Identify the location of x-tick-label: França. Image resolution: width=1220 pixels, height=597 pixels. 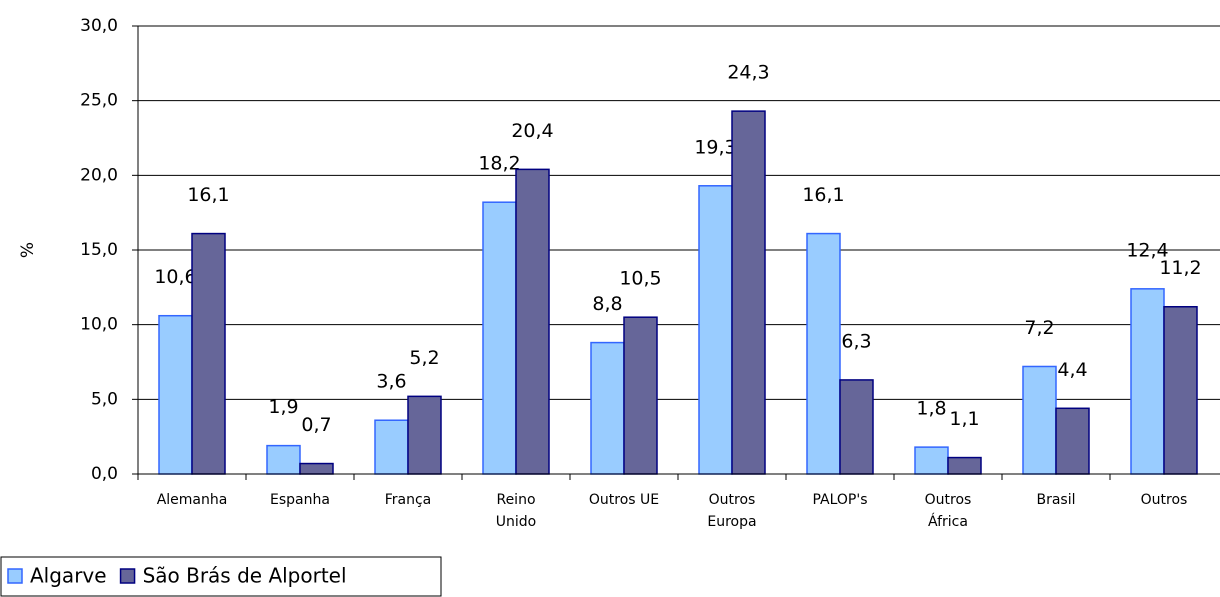
(408, 500).